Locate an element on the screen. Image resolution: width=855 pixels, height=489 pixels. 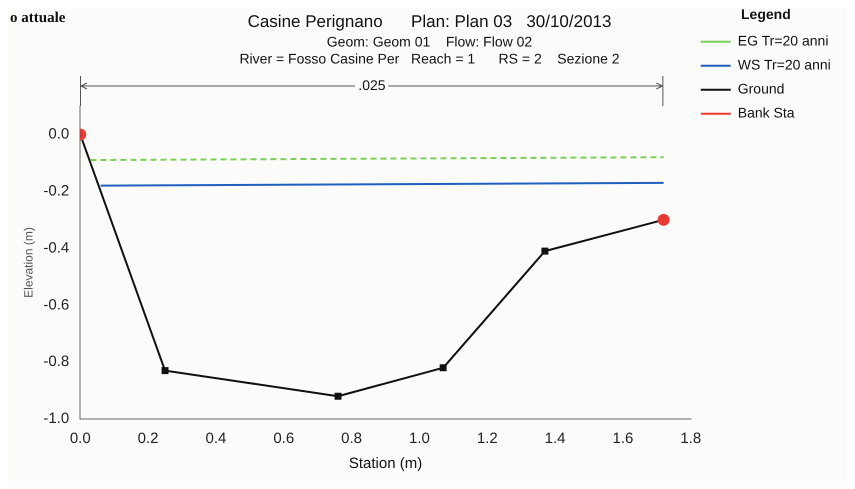
chart-subtitle: Geom: Geom 01 Flow: Flow 02 River = Fosso Casine Per Reach = 1 RS = 2 Sezione 2 is located at coordinates (429, 50).